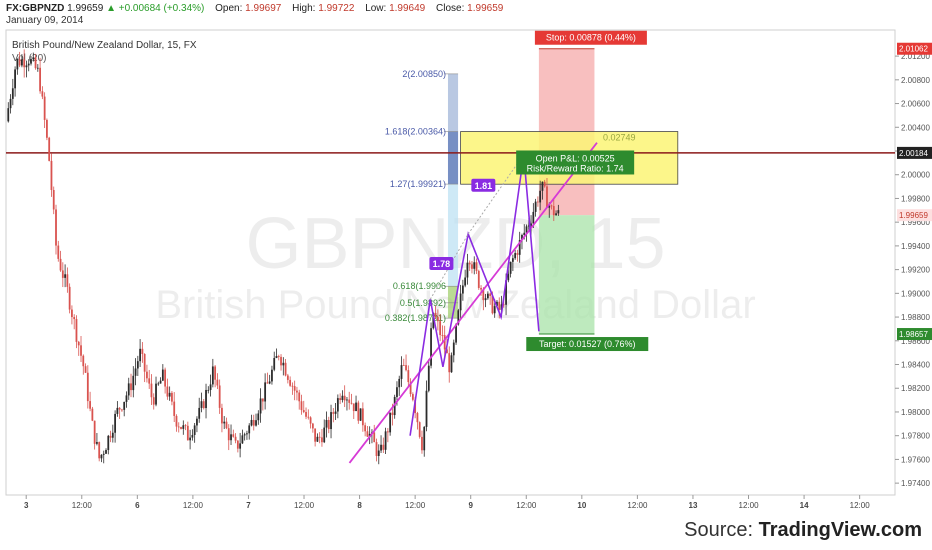  I want to click on target-price-tag-bg, so click(914, 334).